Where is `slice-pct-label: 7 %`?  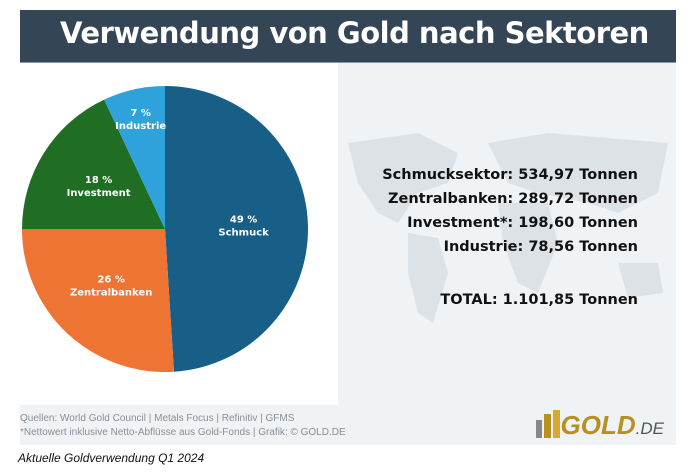
slice-pct-label: 7 % is located at coordinates (140, 113).